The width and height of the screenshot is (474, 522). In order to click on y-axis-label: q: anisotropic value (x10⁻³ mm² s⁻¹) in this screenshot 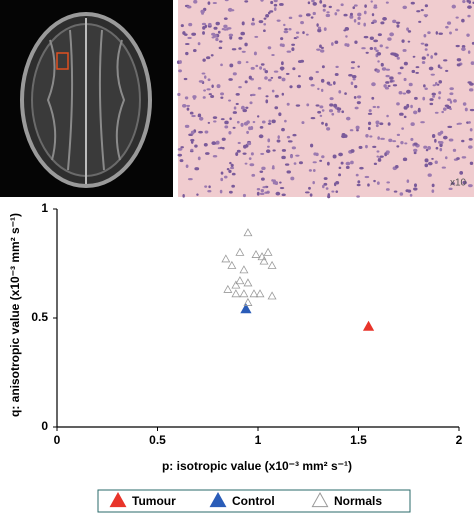, I will do `click(15, 315)`.